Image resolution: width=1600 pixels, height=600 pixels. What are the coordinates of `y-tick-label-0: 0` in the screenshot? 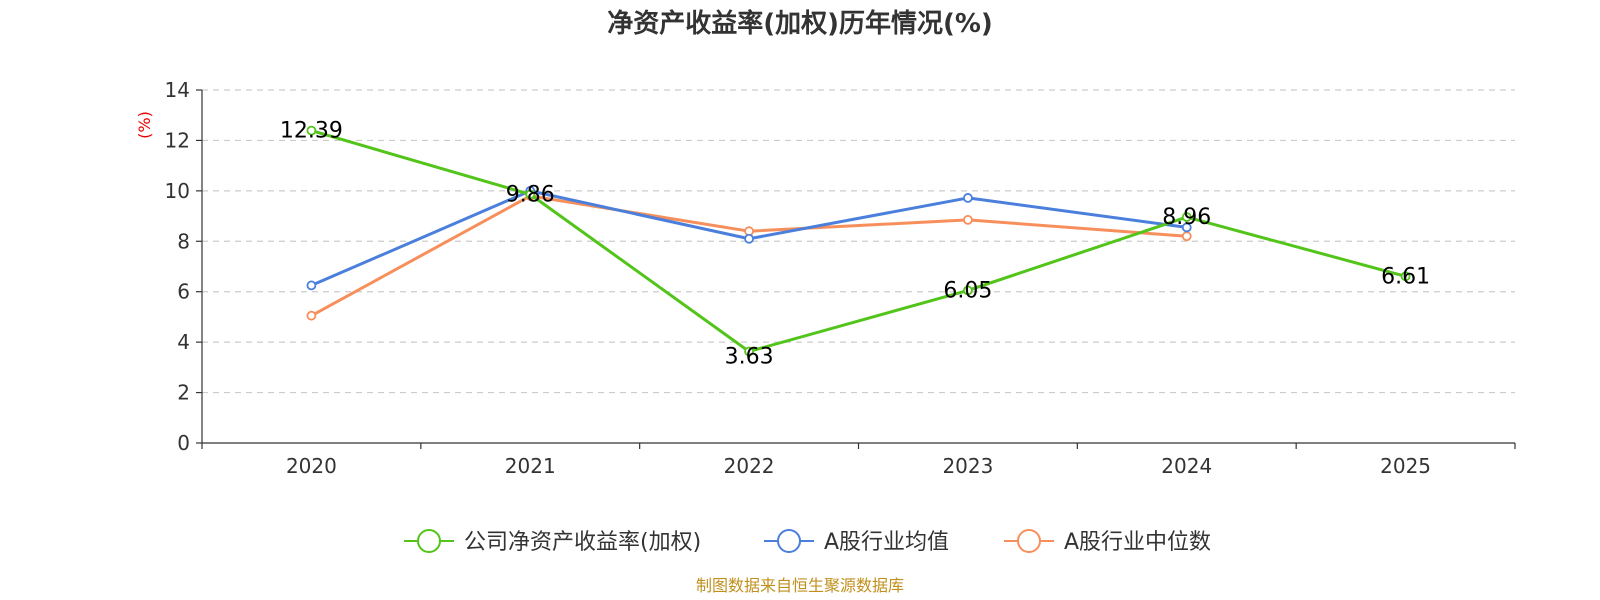 It's located at (183, 443).